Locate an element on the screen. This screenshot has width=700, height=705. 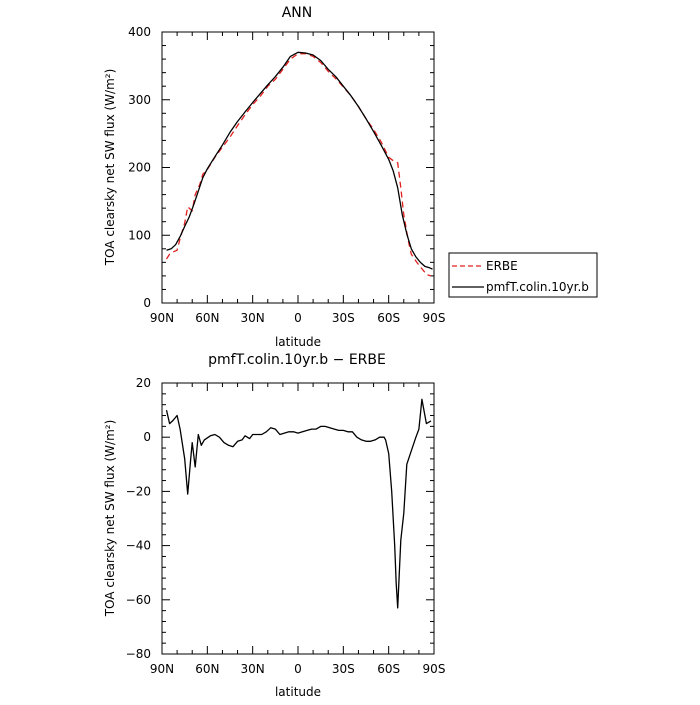
y-tick-label: −60 is located at coordinates (138, 600).